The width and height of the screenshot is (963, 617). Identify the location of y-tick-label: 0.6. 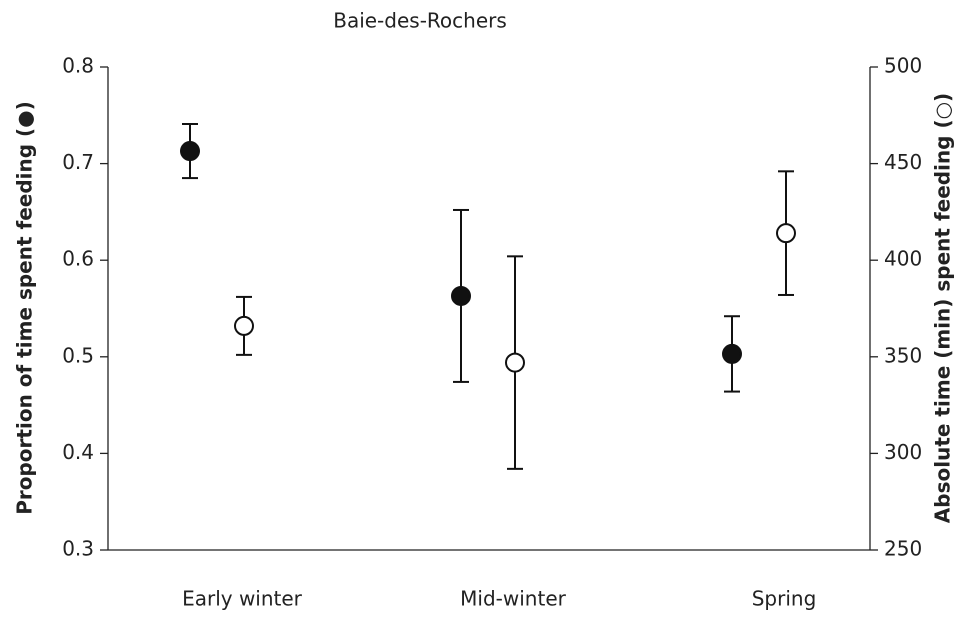
(78, 259).